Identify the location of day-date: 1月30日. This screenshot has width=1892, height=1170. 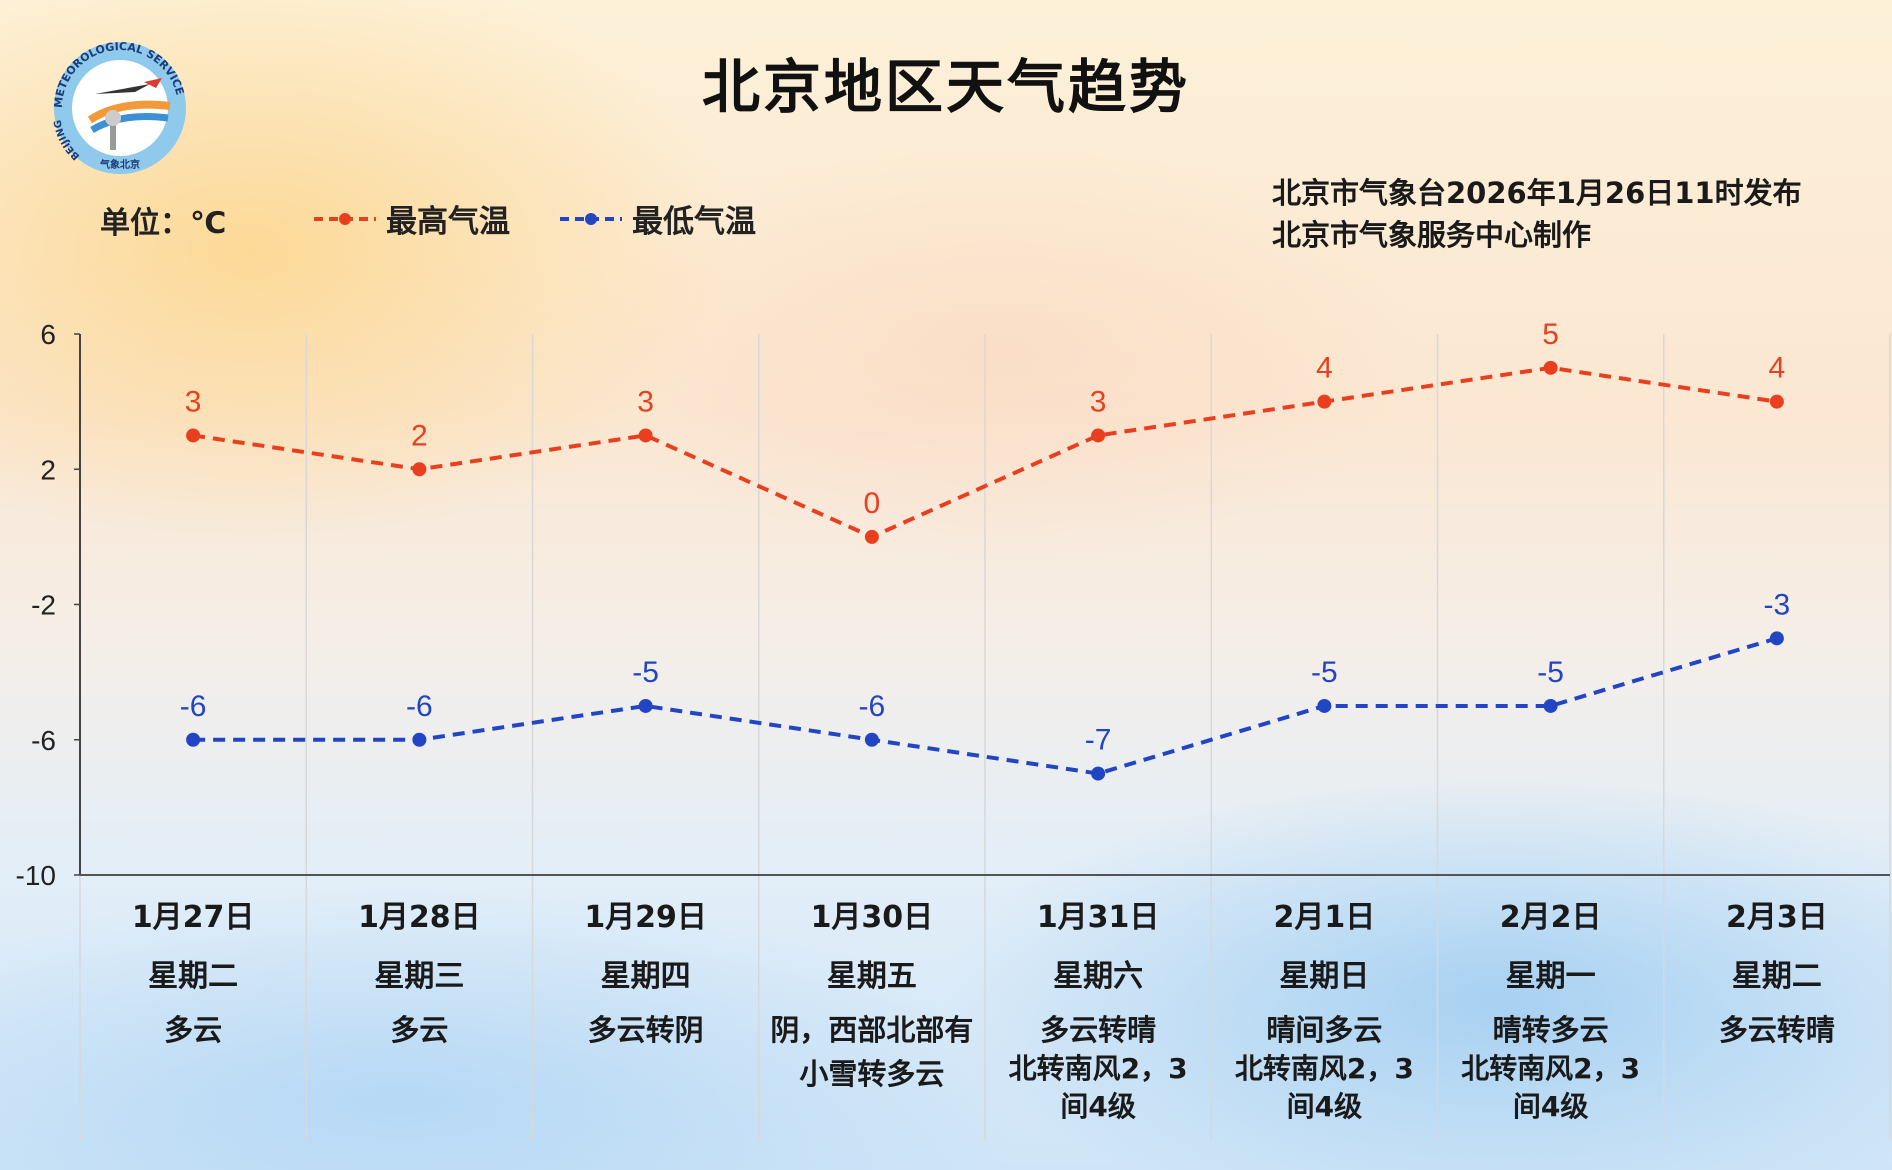
(872, 917).